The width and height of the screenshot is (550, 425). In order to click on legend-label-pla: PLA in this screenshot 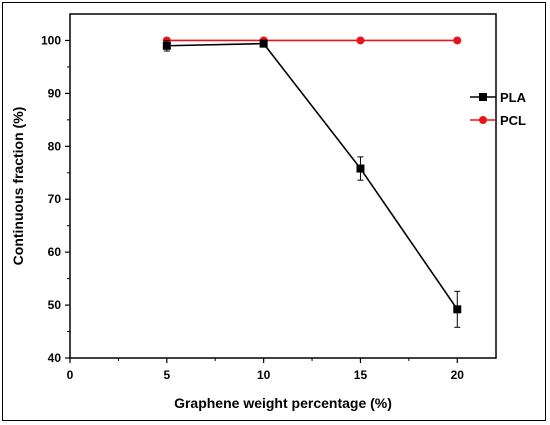, I will do `click(513, 97)`.